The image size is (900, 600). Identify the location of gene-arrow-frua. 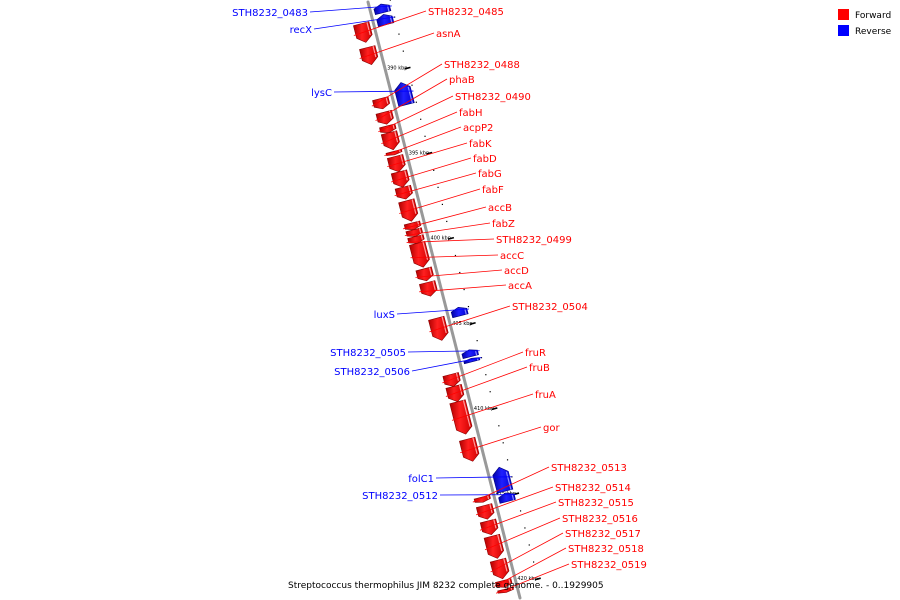
(461, 417).